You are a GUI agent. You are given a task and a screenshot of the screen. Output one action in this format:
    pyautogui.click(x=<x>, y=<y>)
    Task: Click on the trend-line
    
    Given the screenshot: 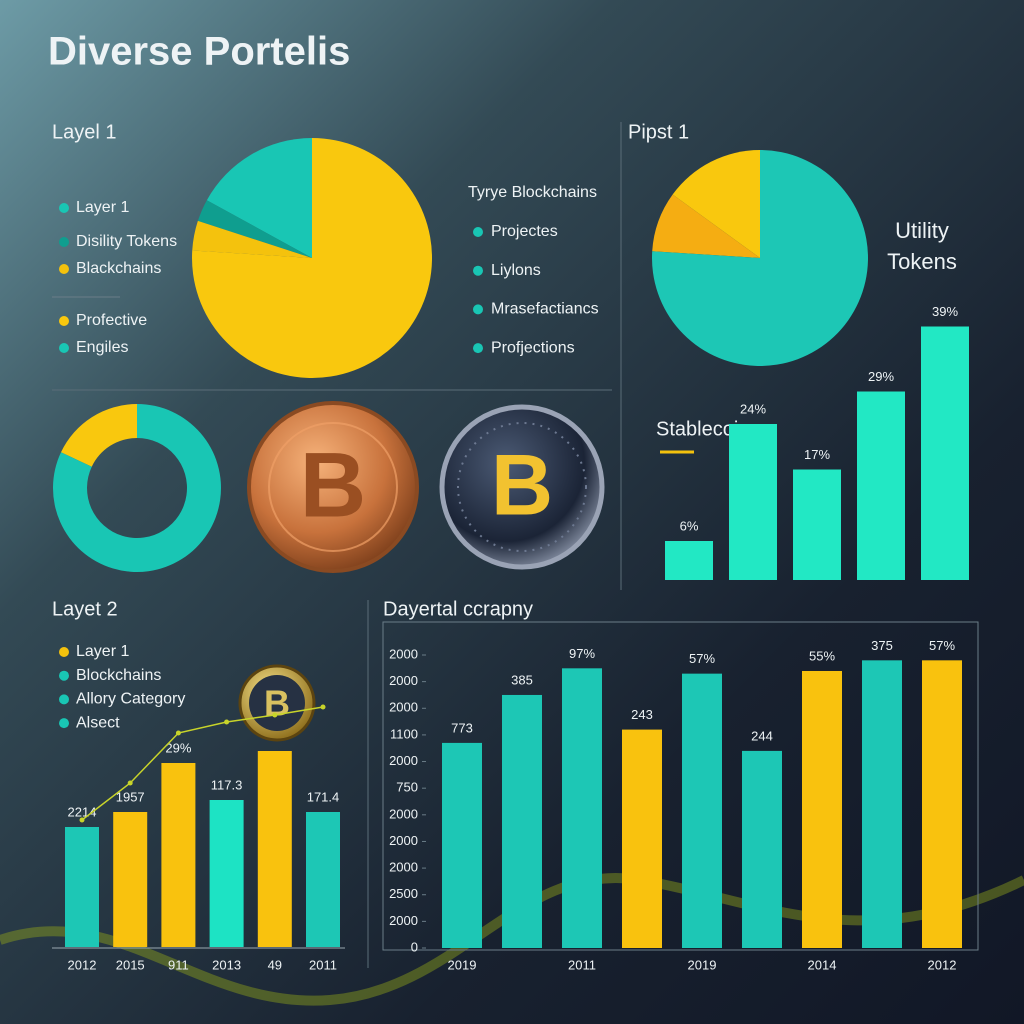 What is the action you would take?
    pyautogui.click(x=202, y=763)
    